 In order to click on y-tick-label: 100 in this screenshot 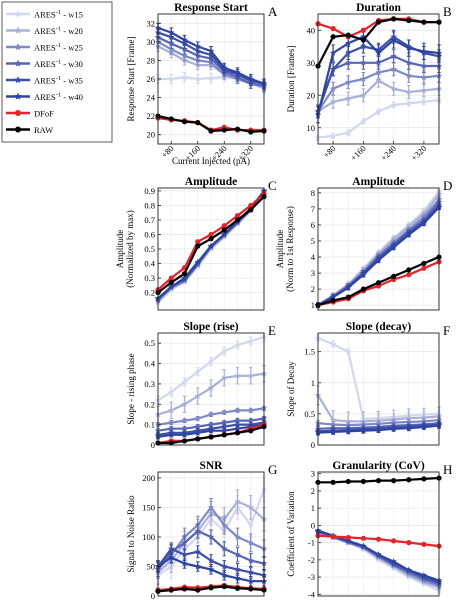, I will do `click(148, 537)`.